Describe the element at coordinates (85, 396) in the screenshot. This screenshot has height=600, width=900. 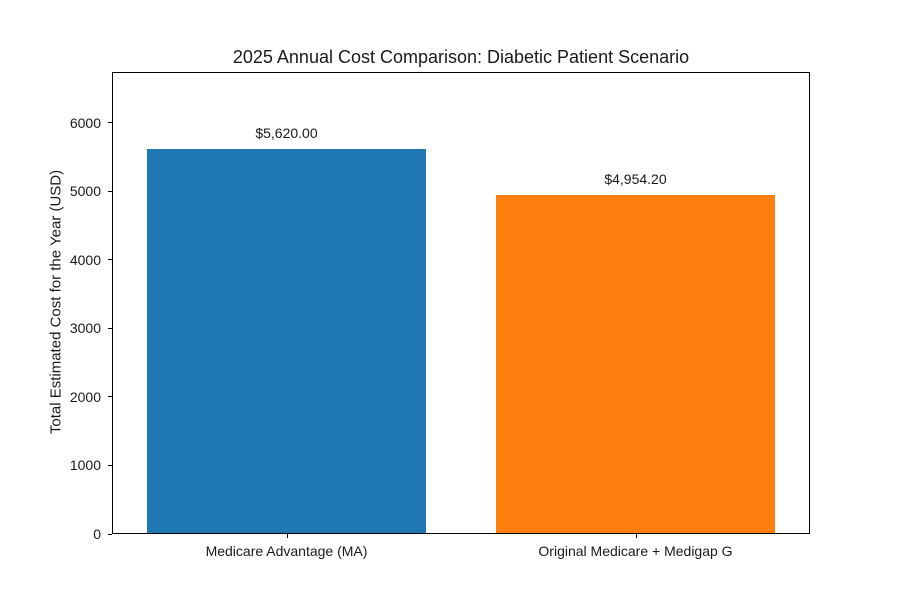
I see `y-tick-label: 2000` at that location.